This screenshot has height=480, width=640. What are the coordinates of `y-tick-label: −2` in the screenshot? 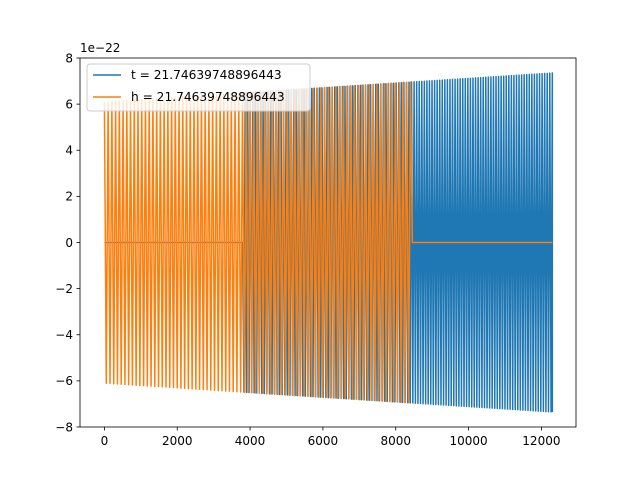 It's located at (64, 289).